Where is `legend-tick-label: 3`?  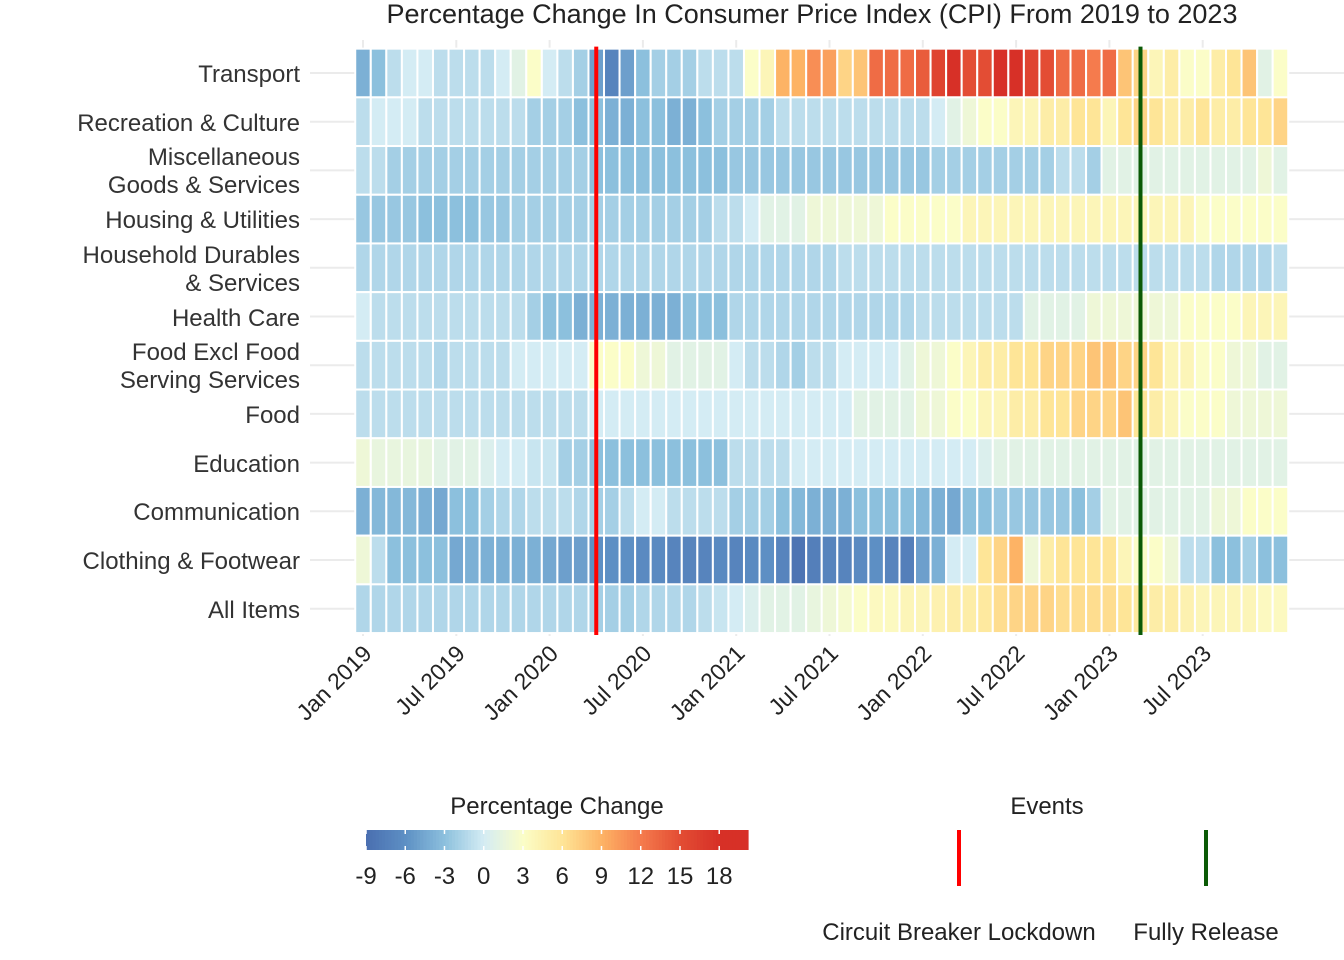 legend-tick-label: 3 is located at coordinates (522, 876).